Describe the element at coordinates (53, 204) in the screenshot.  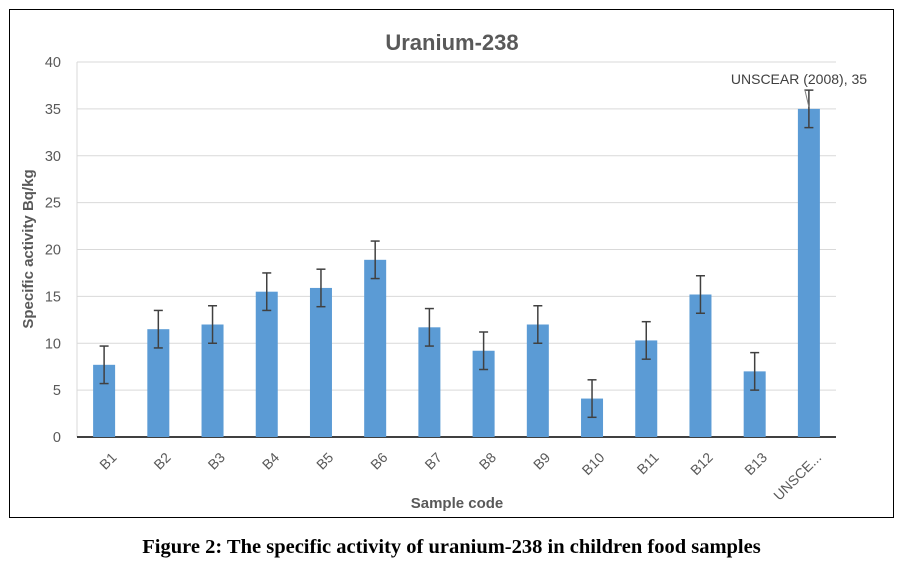
I see `y-tick-label: 25` at that location.